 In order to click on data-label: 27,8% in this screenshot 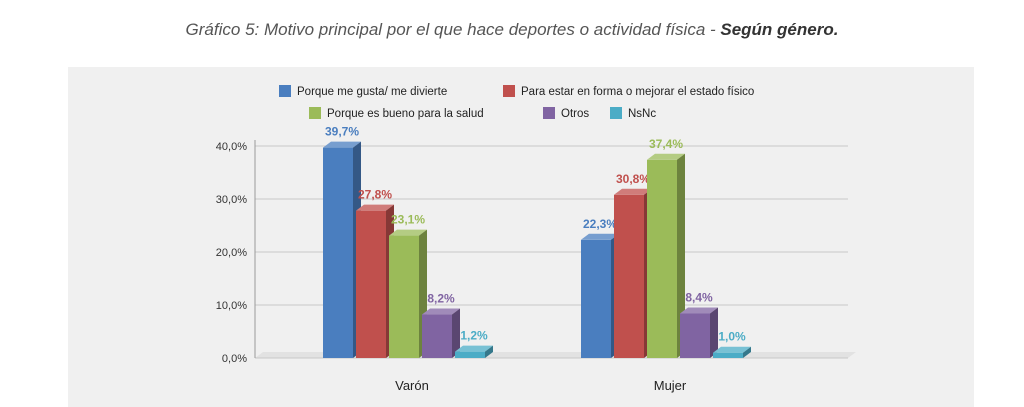, I will do `click(375, 195)`.